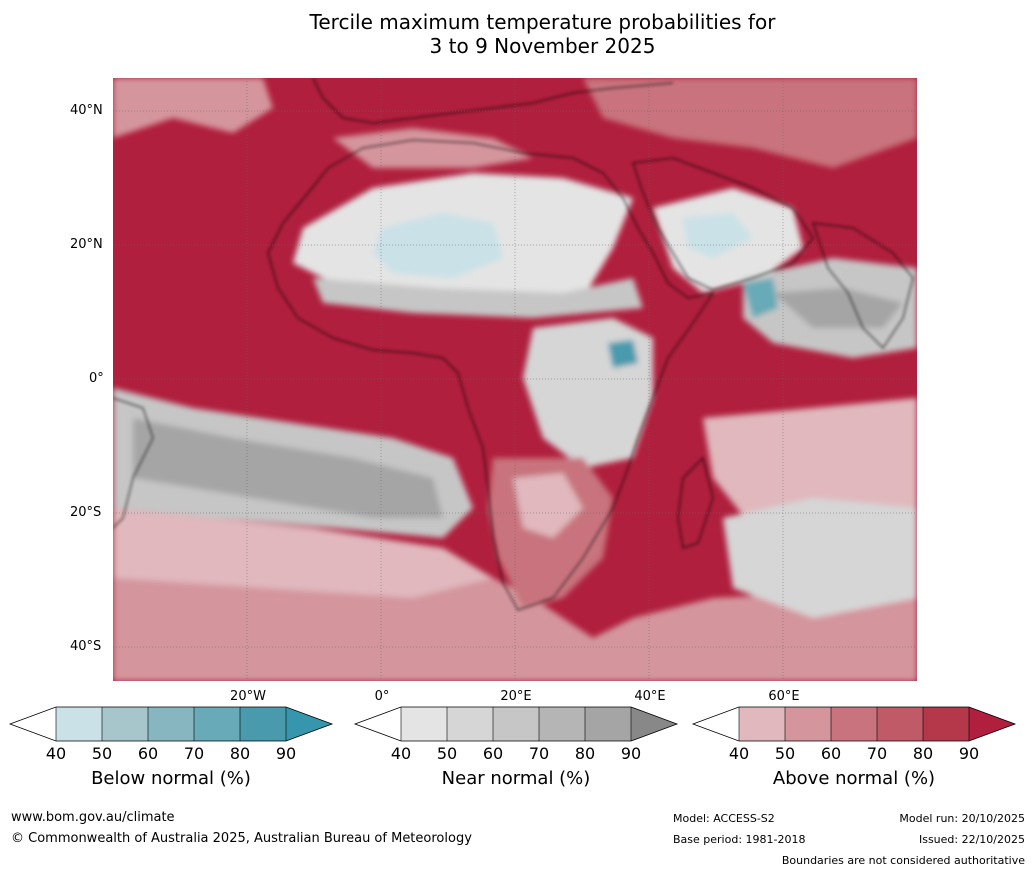  What do you see at coordinates (86, 244) in the screenshot?
I see `lat-label-20n: 20°N` at bounding box center [86, 244].